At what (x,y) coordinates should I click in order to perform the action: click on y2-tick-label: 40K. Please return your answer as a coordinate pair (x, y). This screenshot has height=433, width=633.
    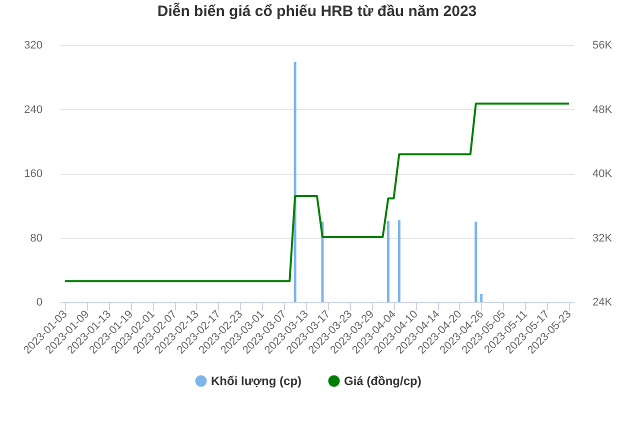
    Looking at the image, I should click on (602, 174).